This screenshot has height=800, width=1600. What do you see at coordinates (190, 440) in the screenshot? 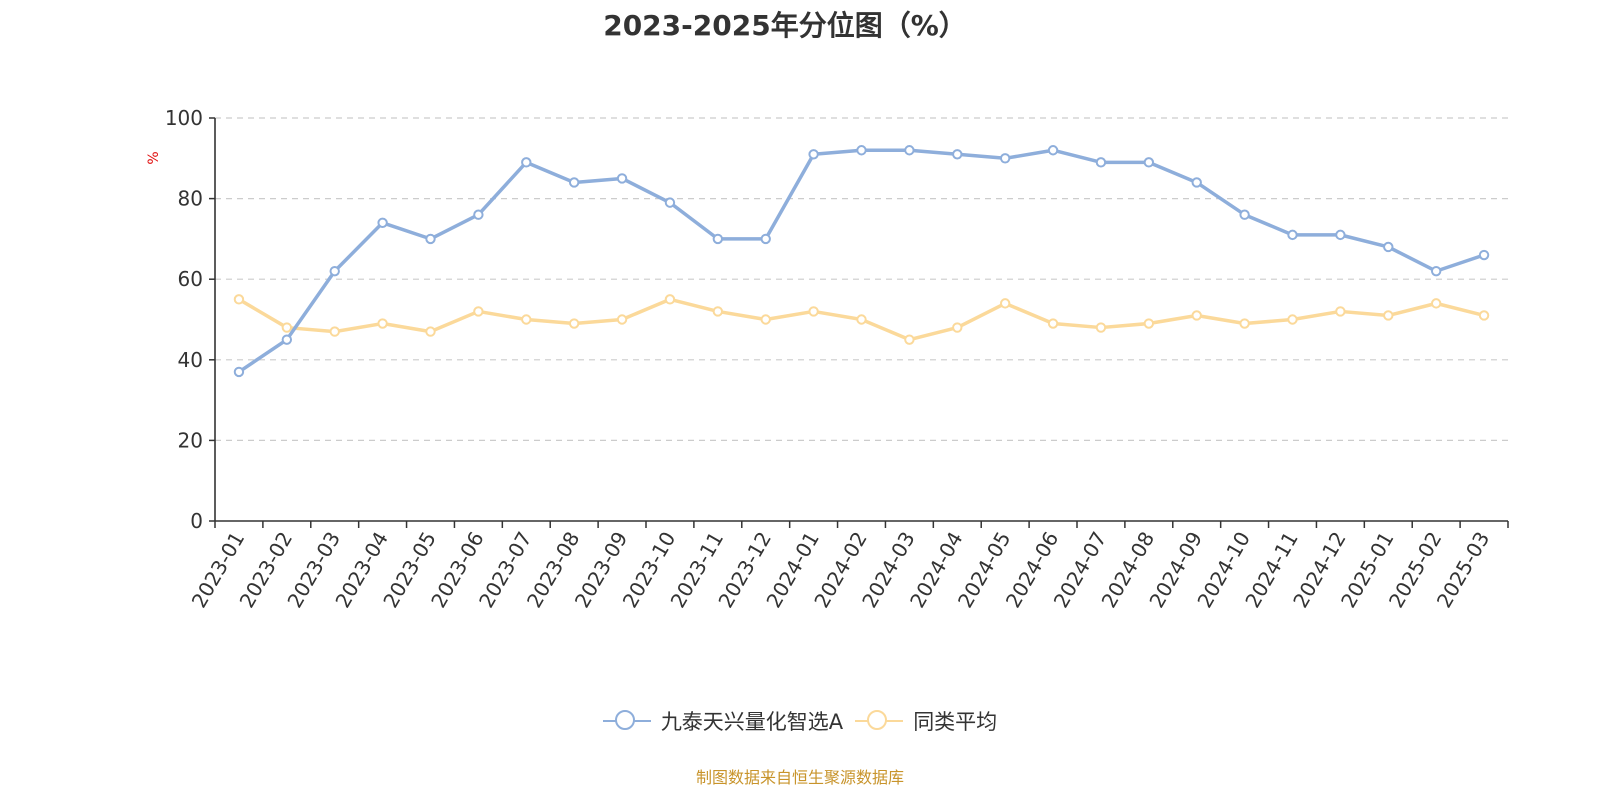
I see `y-tick-label-20: 20` at bounding box center [190, 440].